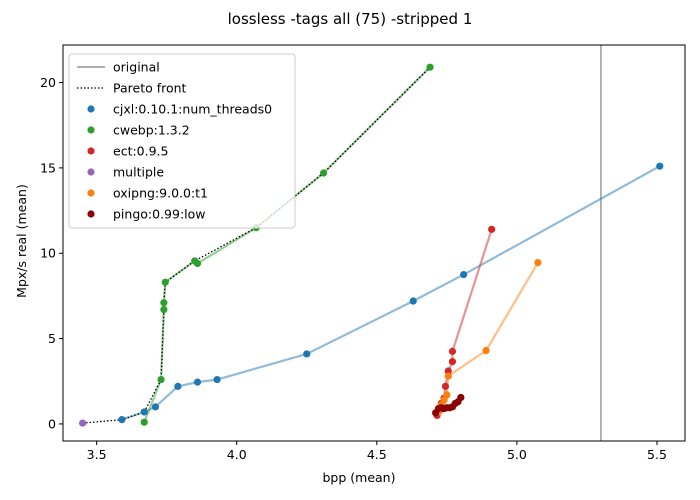 The height and width of the screenshot is (500, 700). What do you see at coordinates (359, 477) in the screenshot?
I see `x-axis-label: bpp (mean)` at bounding box center [359, 477].